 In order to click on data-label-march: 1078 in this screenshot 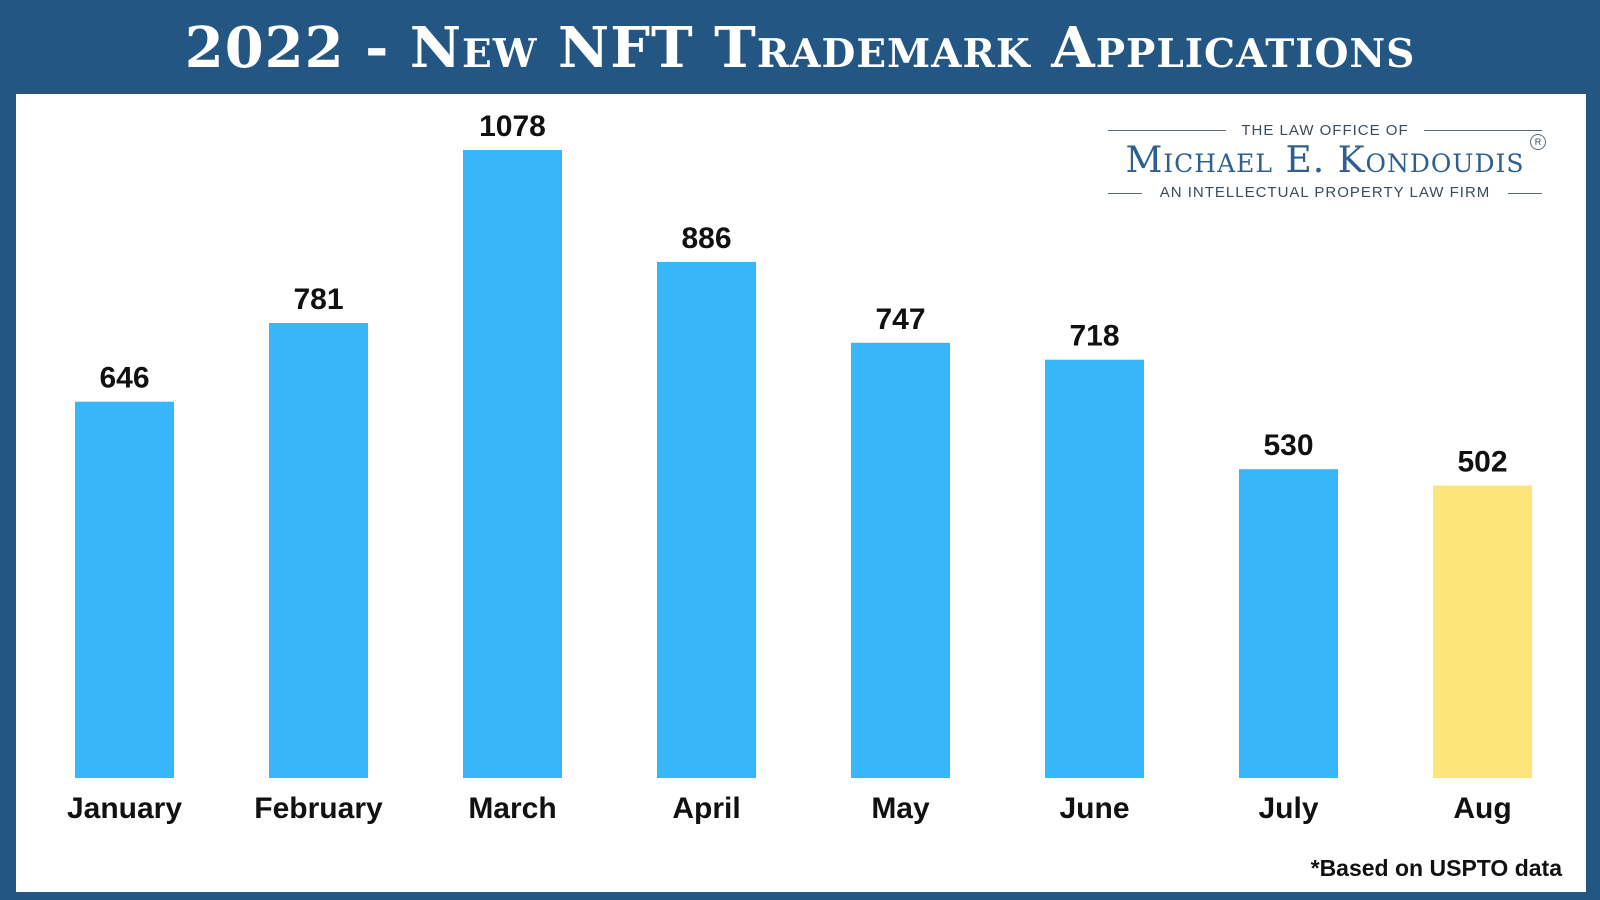, I will do `click(512, 126)`.